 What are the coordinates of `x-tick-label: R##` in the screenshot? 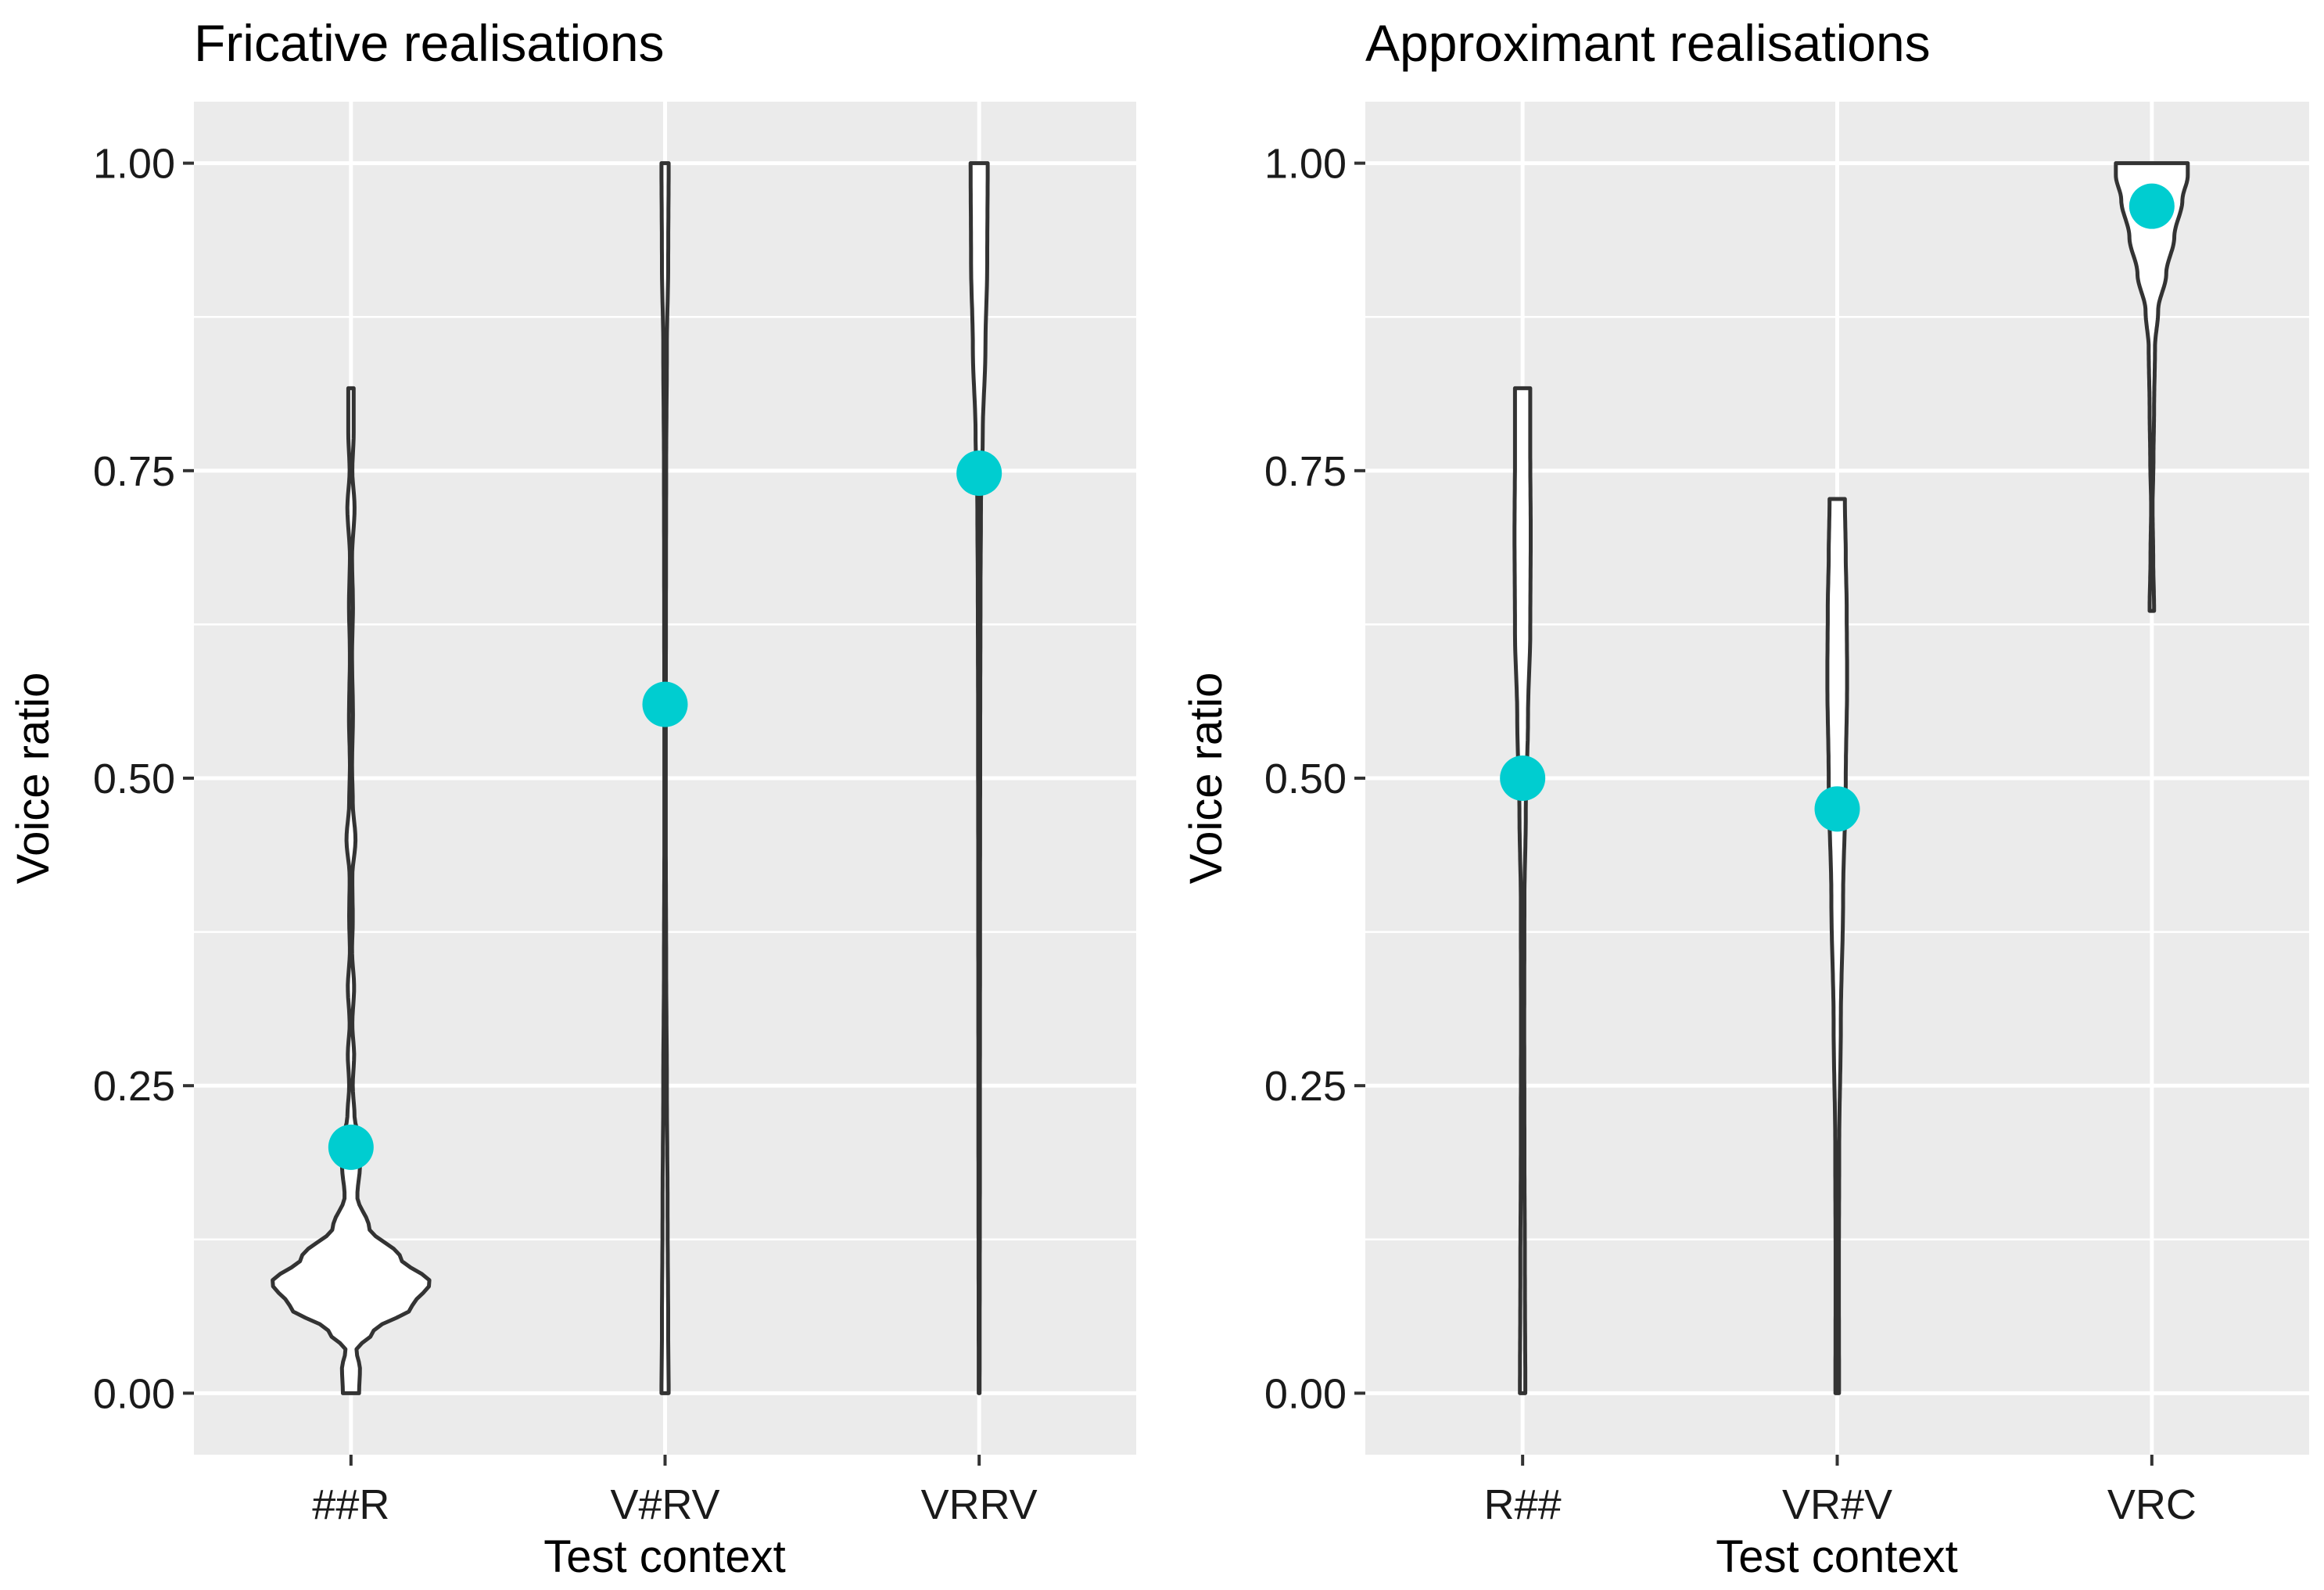 It's located at (1523, 1504).